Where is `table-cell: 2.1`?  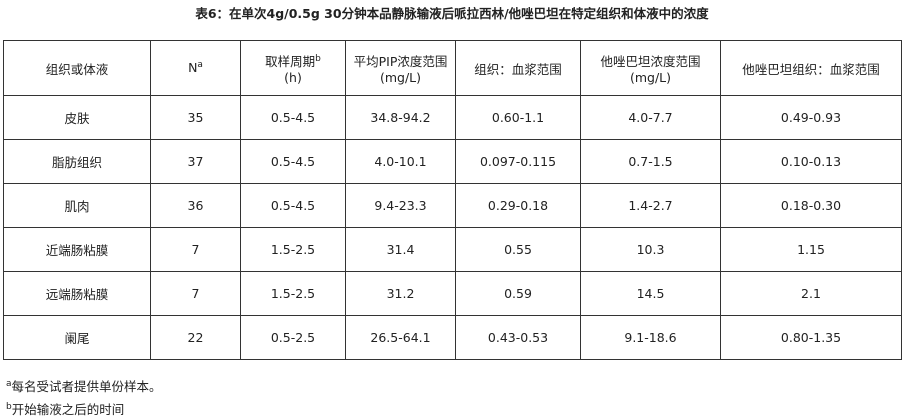
table-cell: 2.1 is located at coordinates (811, 293).